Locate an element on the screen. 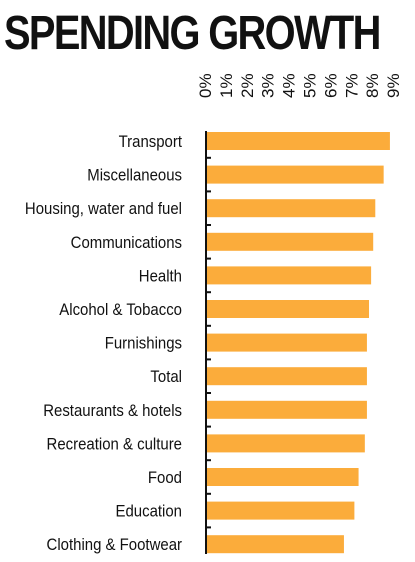 This screenshot has width=415, height=562. x-tick-label: 0% is located at coordinates (205, 85).